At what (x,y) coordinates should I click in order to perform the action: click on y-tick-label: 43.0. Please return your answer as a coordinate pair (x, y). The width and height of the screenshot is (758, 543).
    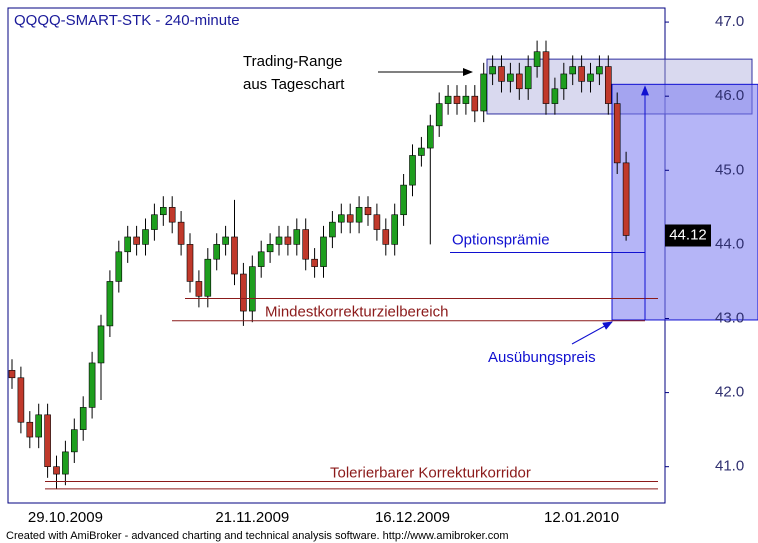
    Looking at the image, I should click on (729, 317).